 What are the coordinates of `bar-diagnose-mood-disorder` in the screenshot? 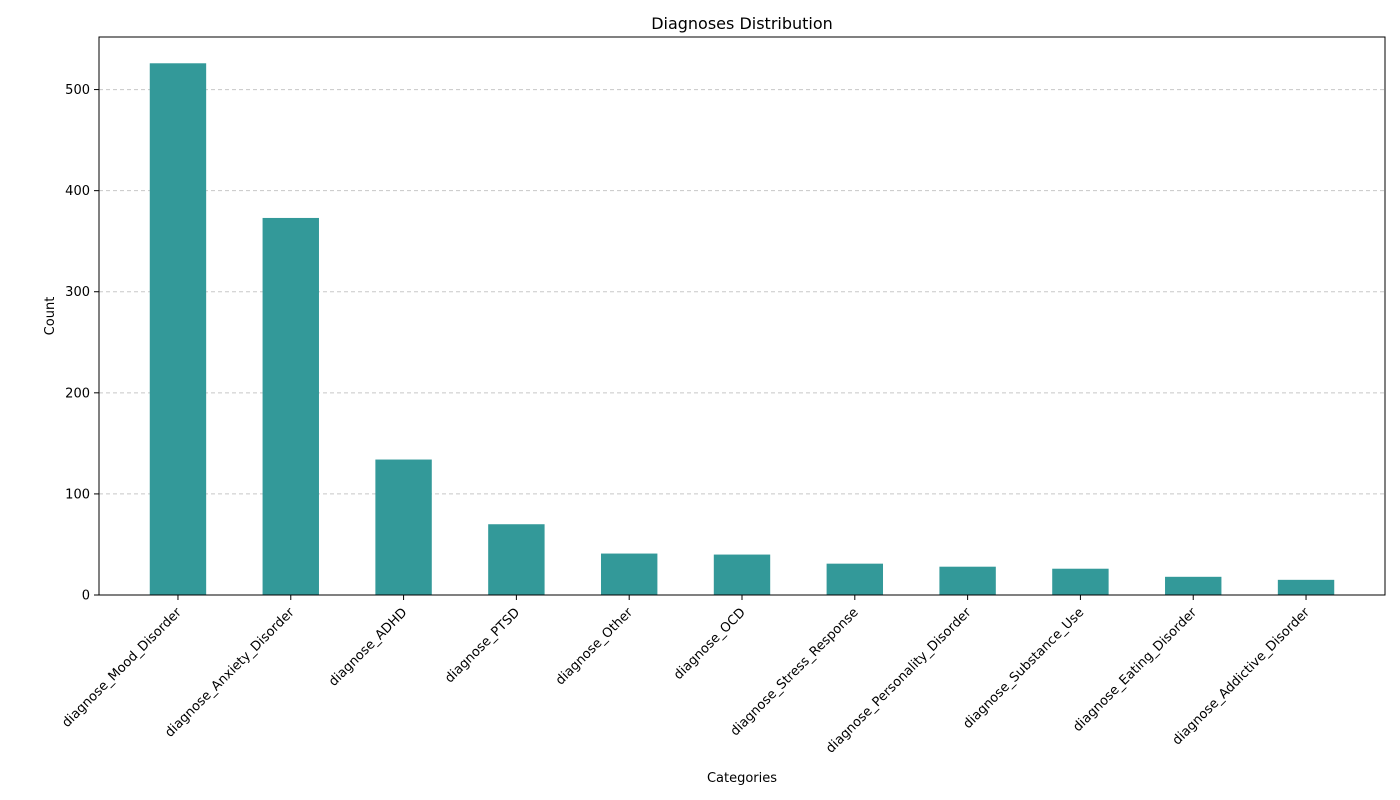 It's located at (178, 329).